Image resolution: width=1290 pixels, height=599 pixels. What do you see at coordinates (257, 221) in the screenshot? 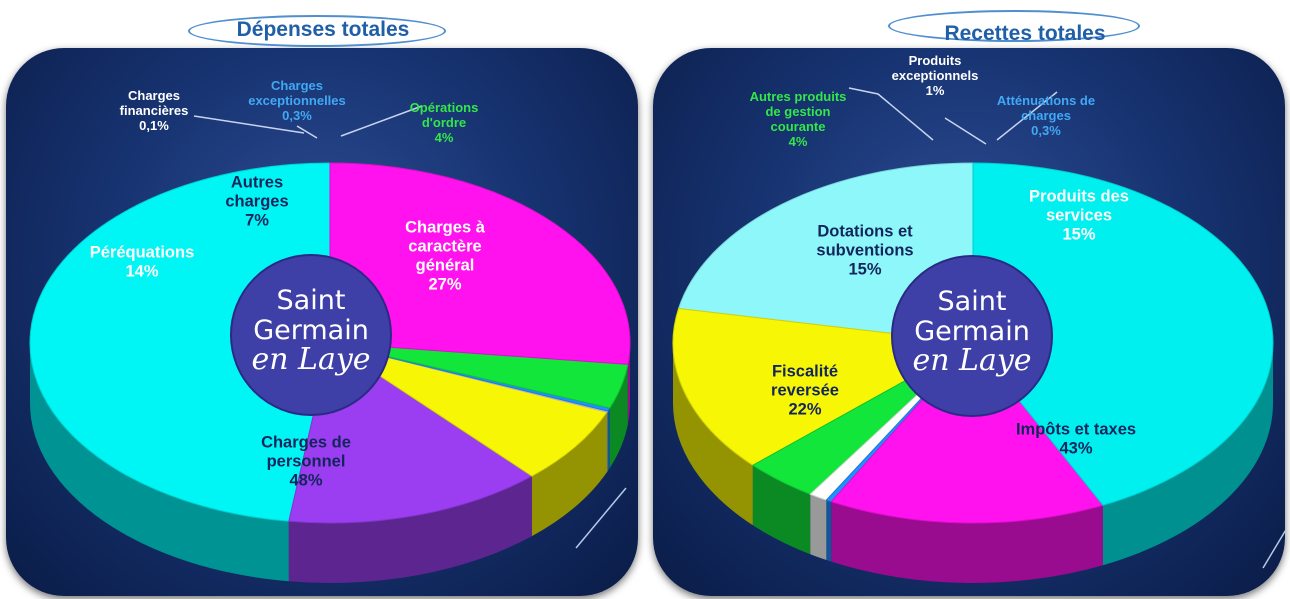
I see `slice-value-label: 7%` at bounding box center [257, 221].